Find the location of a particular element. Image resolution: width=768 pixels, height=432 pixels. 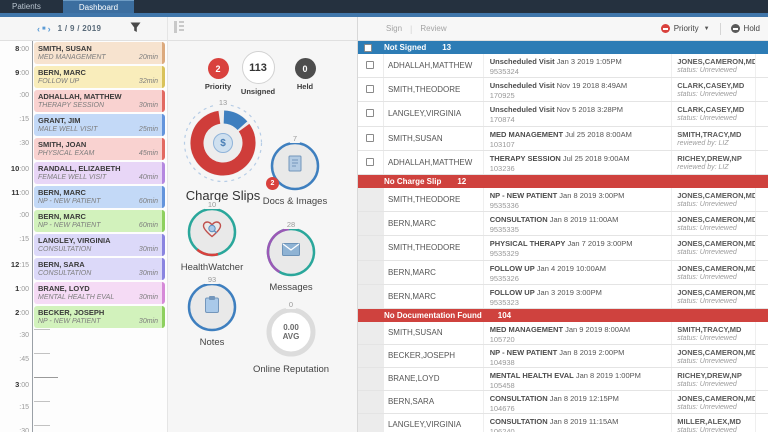

row-visit-cell: MED MANAGEMENT Jan 9 2019 8:00AM 105720 is located at coordinates (577, 332).